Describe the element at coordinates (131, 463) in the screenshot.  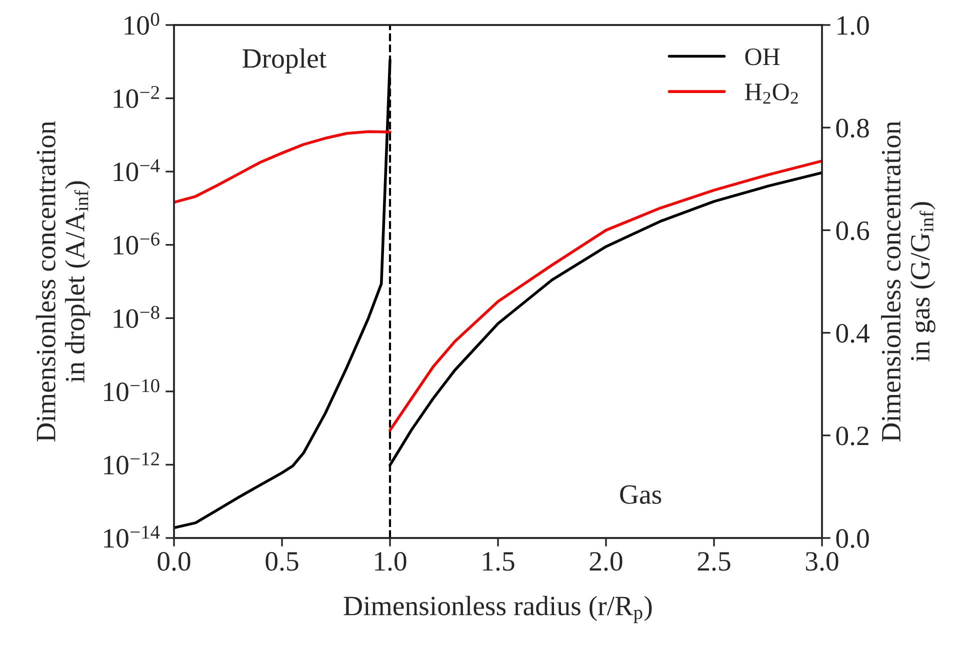
I see `y-tick-label: 10$^{−12}$` at that location.